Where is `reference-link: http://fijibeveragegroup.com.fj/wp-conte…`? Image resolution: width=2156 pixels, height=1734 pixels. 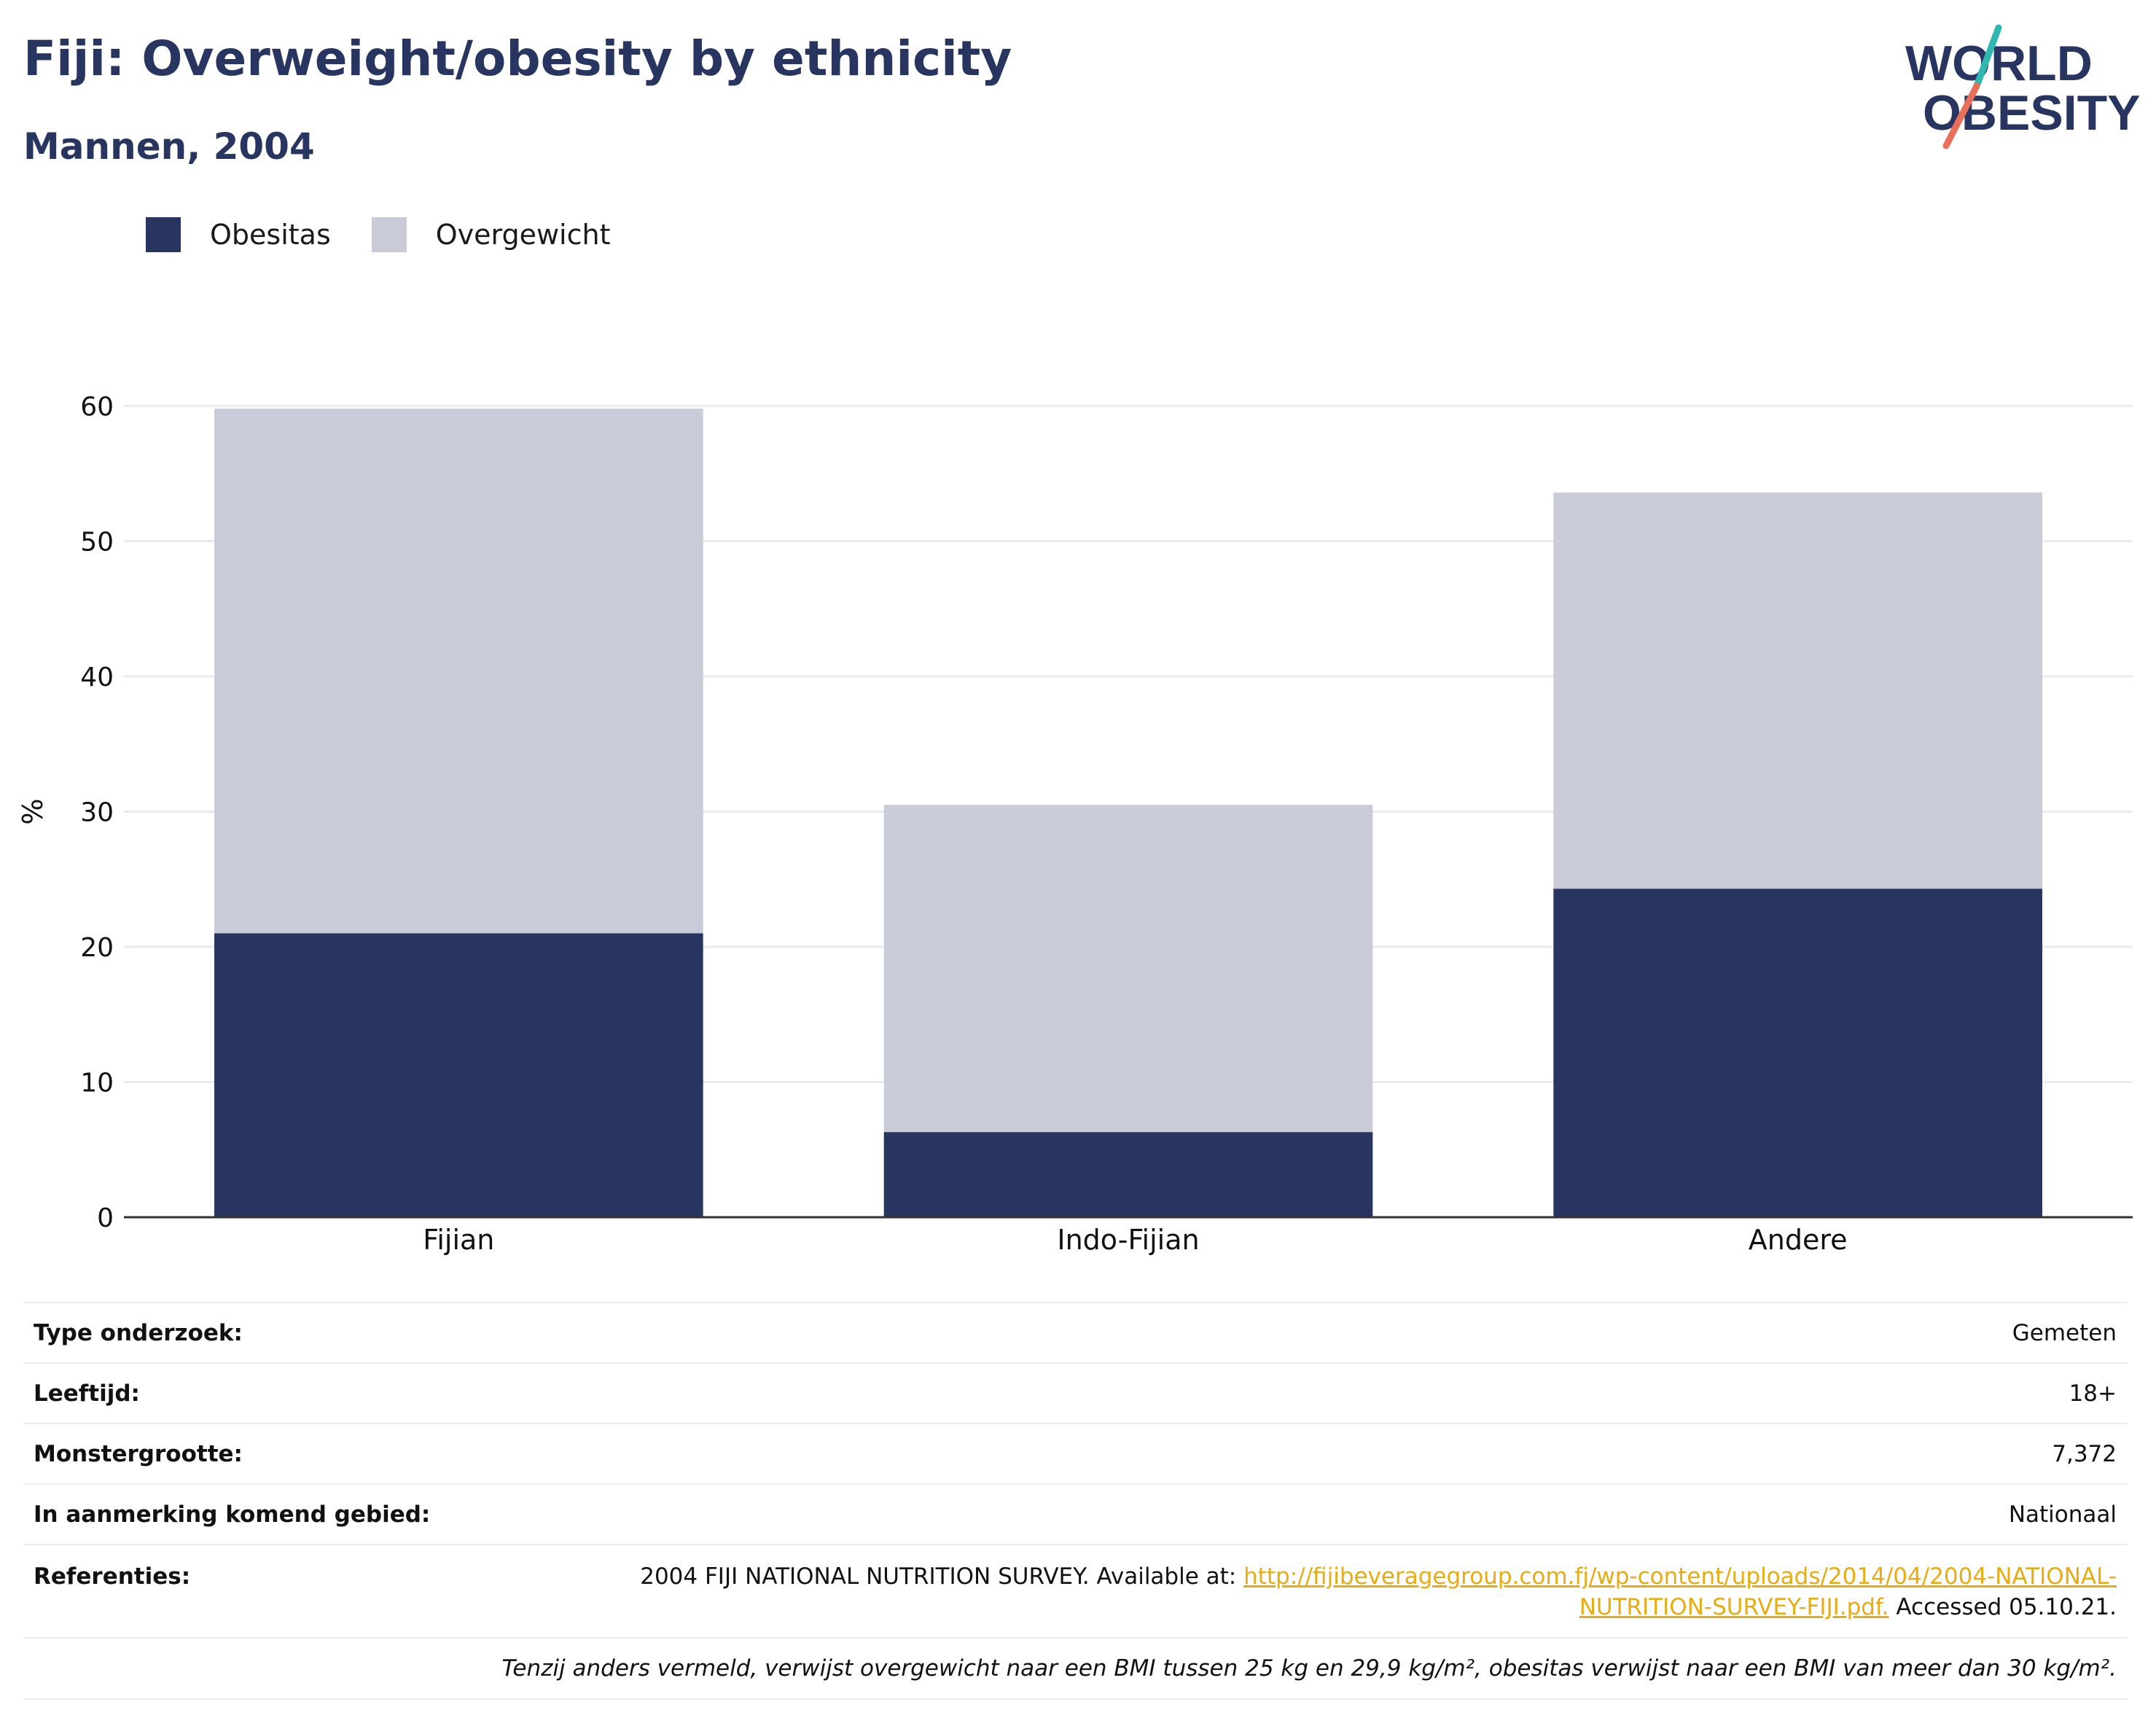 reference-link: http://fijibeveragegroup.com.fj/wp-conte… is located at coordinates (1680, 1592).